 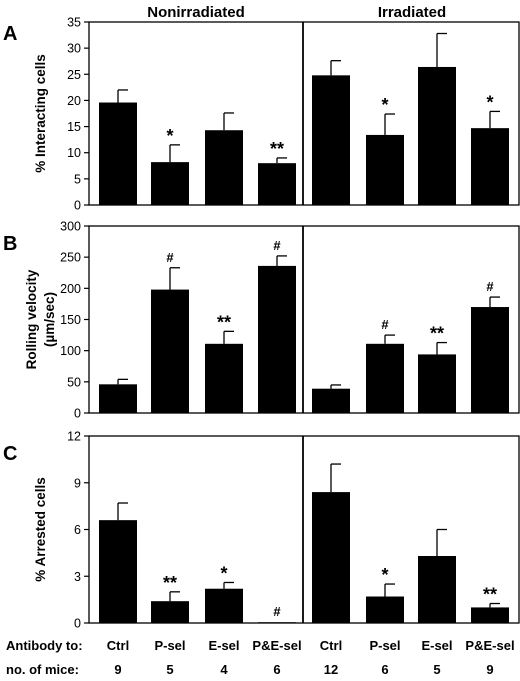 What do you see at coordinates (77, 179) in the screenshot?
I see `y-tick-label: 5` at bounding box center [77, 179].